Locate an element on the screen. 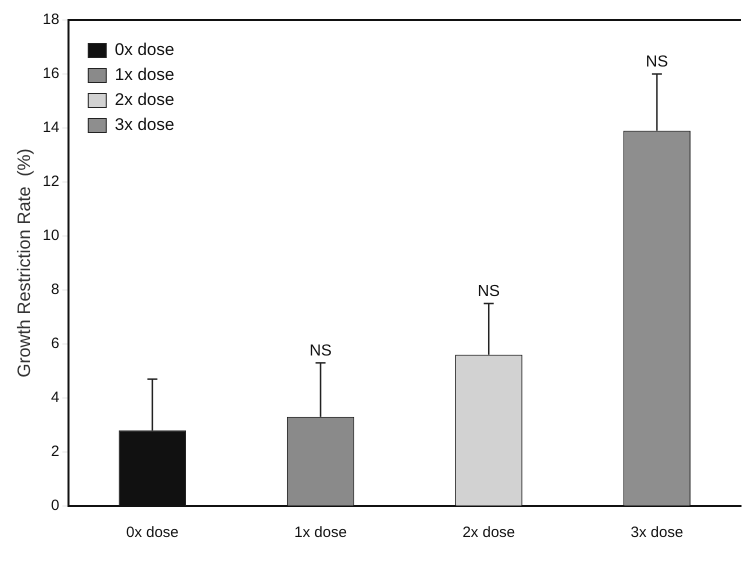  y-tick-label: 16 is located at coordinates (51, 73).